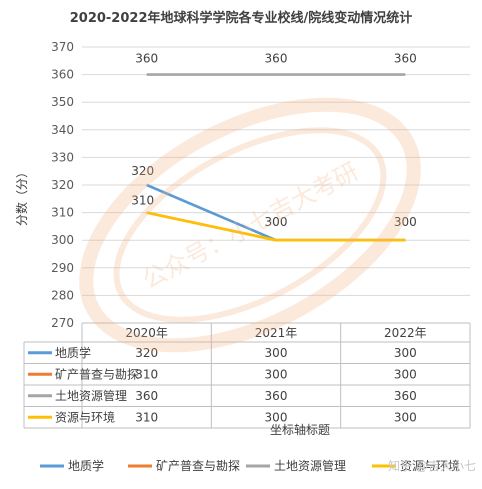 The height and width of the screenshot is (489, 482). What do you see at coordinates (62, 323) in the screenshot?
I see `y-tick-label: 270` at bounding box center [62, 323].